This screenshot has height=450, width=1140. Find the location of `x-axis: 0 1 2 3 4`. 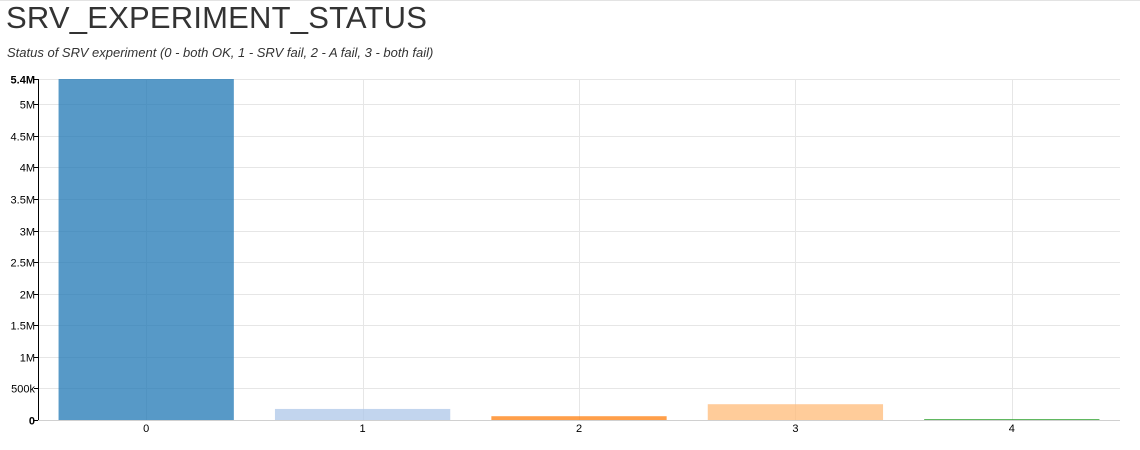

x-axis: 0 1 2 3 4 is located at coordinates (579, 427).